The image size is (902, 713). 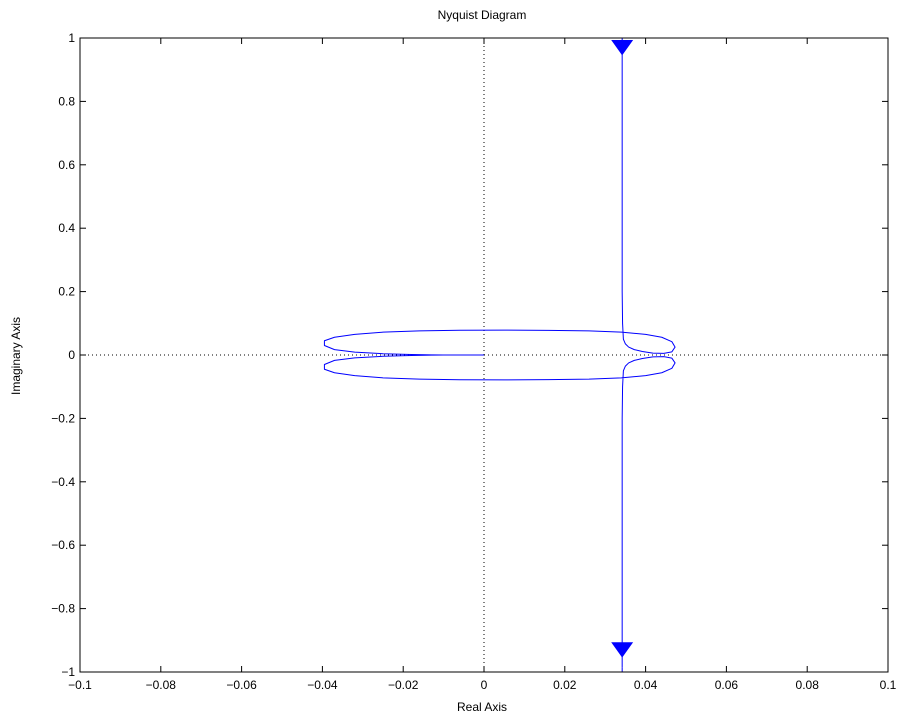 I want to click on x-tick-label: −0.04, so click(x=322, y=685).